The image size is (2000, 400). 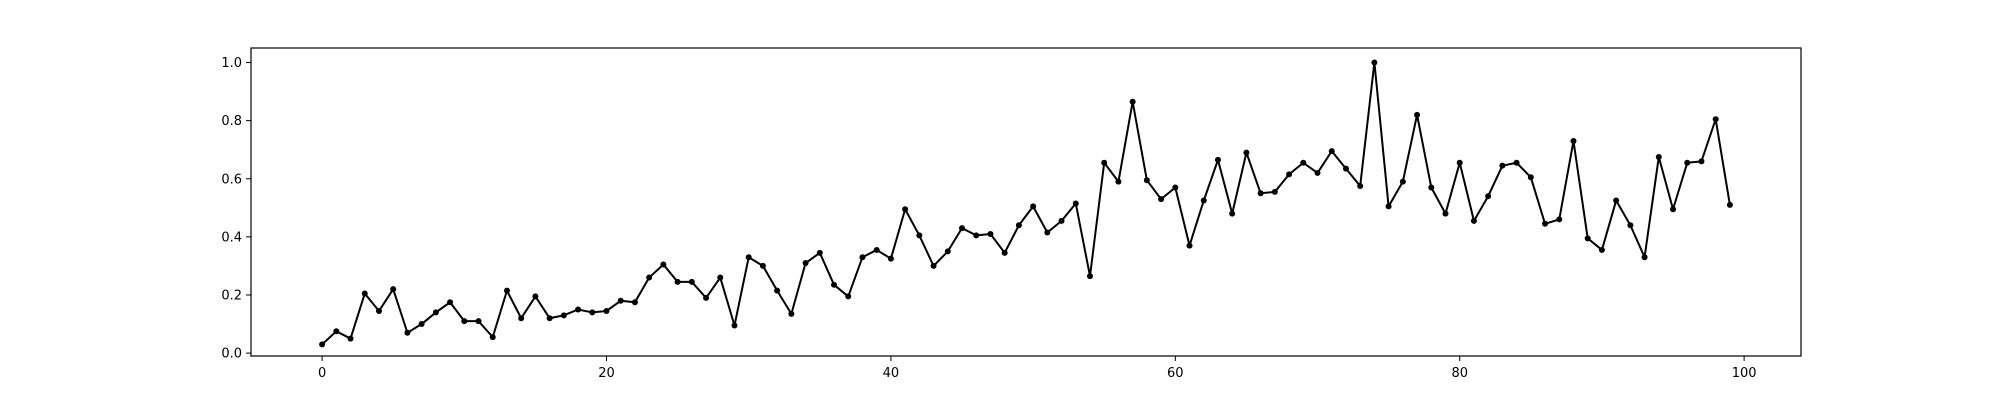 What do you see at coordinates (231, 354) in the screenshot?
I see `y-tick-label: 0.0` at bounding box center [231, 354].